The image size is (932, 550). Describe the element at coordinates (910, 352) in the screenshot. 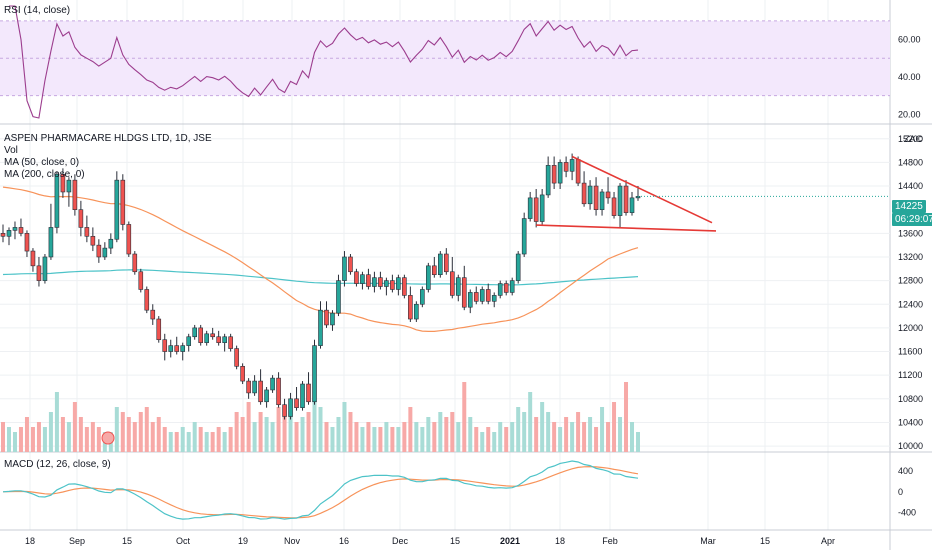

I see `price-tick-label: 11600` at that location.